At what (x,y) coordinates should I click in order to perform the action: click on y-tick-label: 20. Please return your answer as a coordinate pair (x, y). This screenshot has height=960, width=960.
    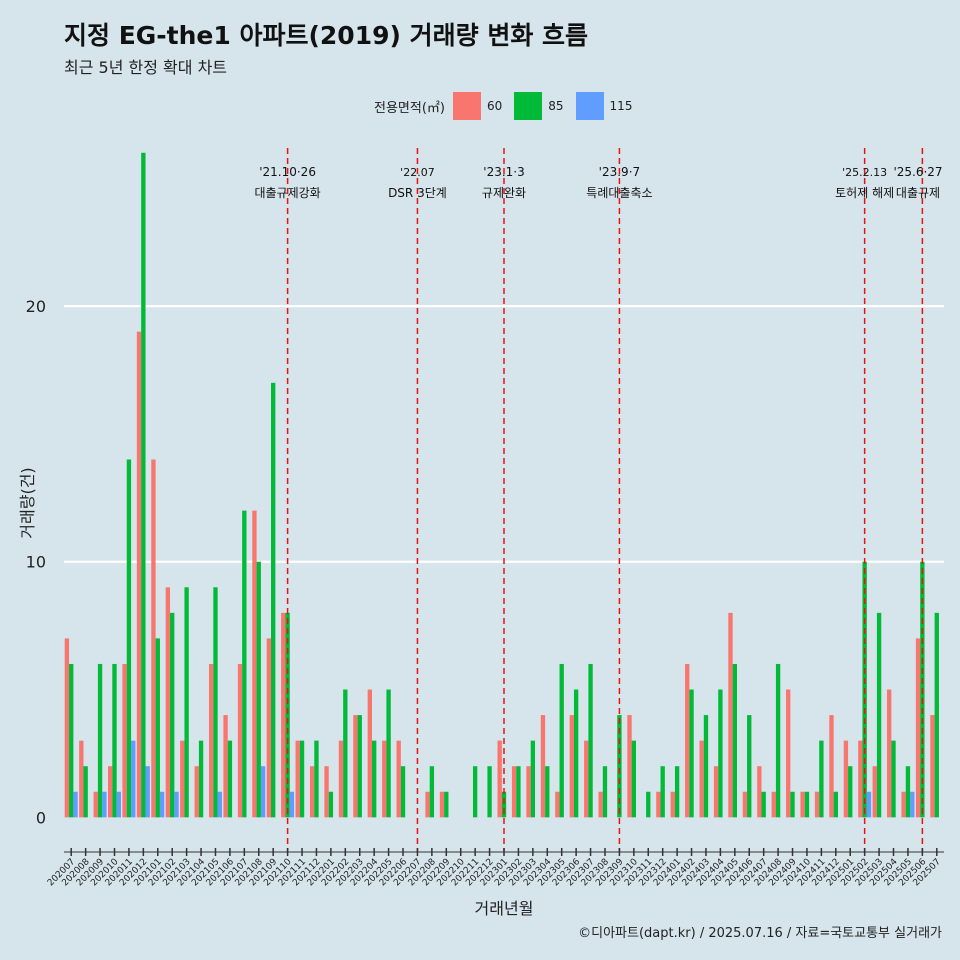
    Looking at the image, I should click on (36, 306).